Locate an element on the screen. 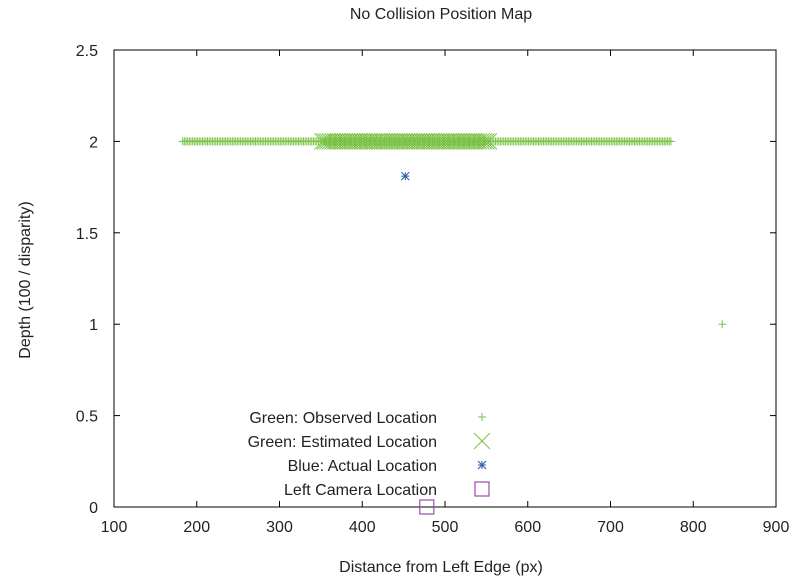  series-square is located at coordinates (427, 507).